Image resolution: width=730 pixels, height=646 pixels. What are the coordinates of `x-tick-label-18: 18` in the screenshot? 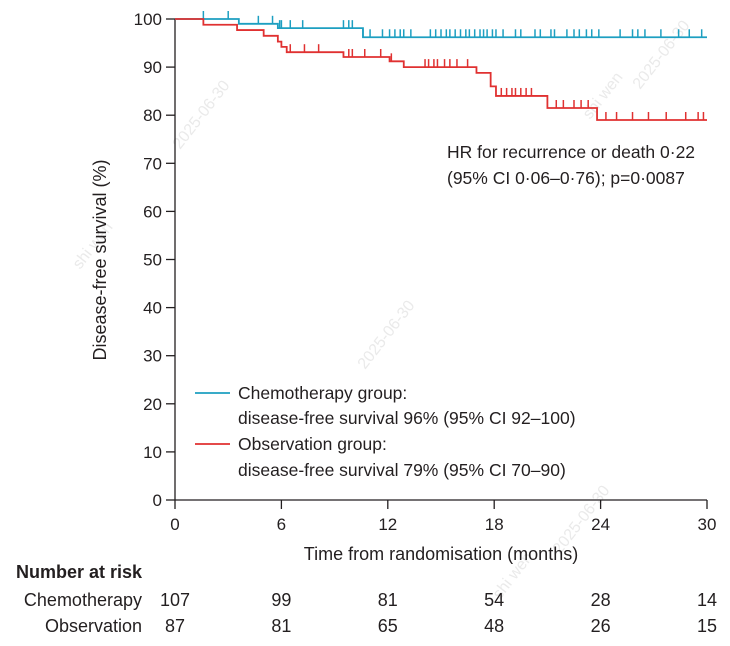 It's located at (494, 524).